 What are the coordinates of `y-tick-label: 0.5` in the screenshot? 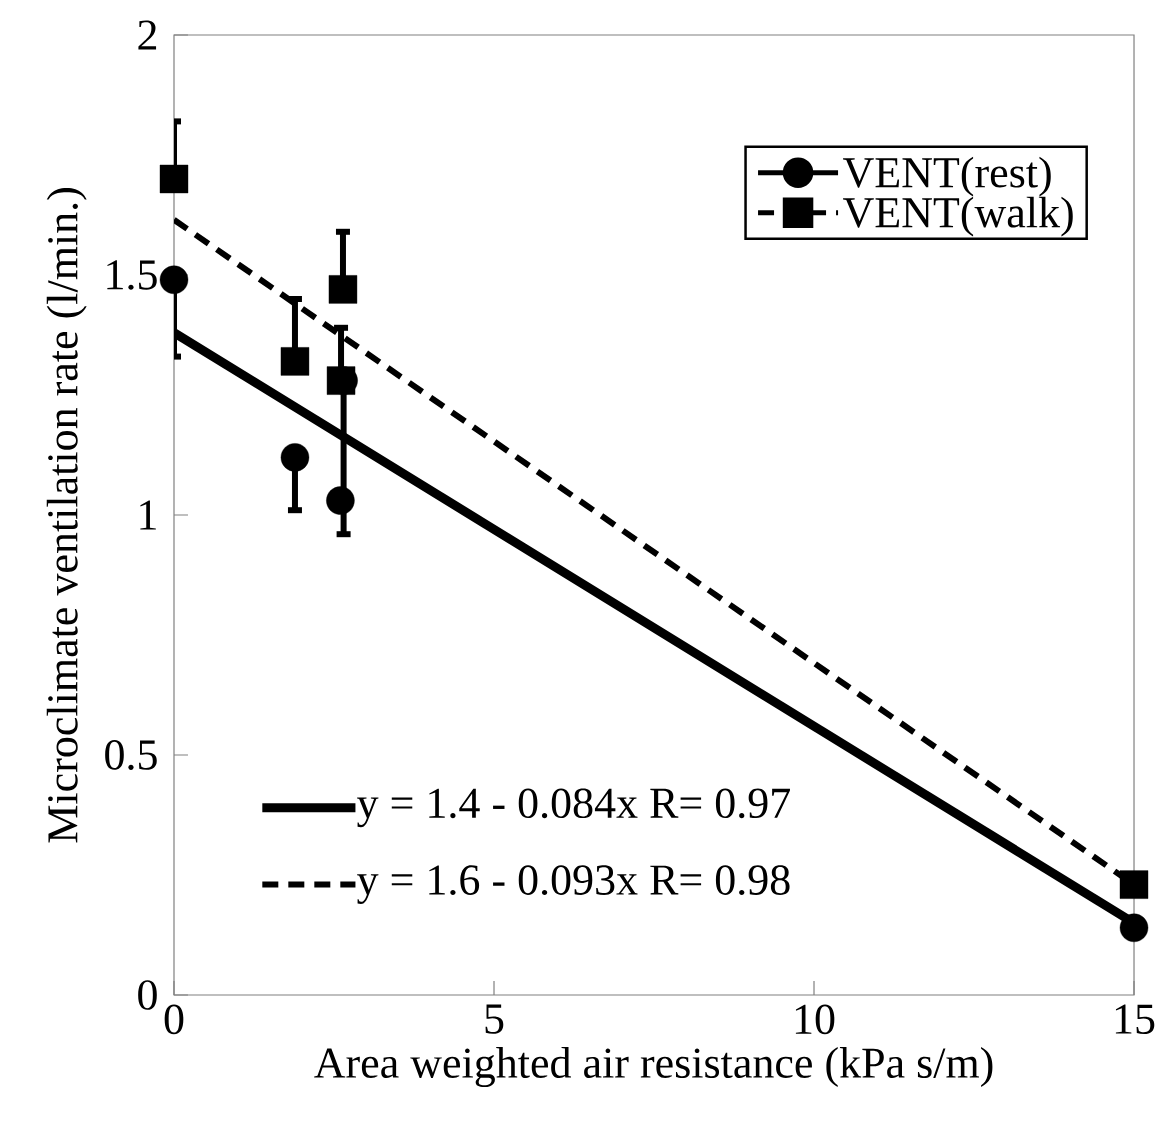 It's located at (131, 755).